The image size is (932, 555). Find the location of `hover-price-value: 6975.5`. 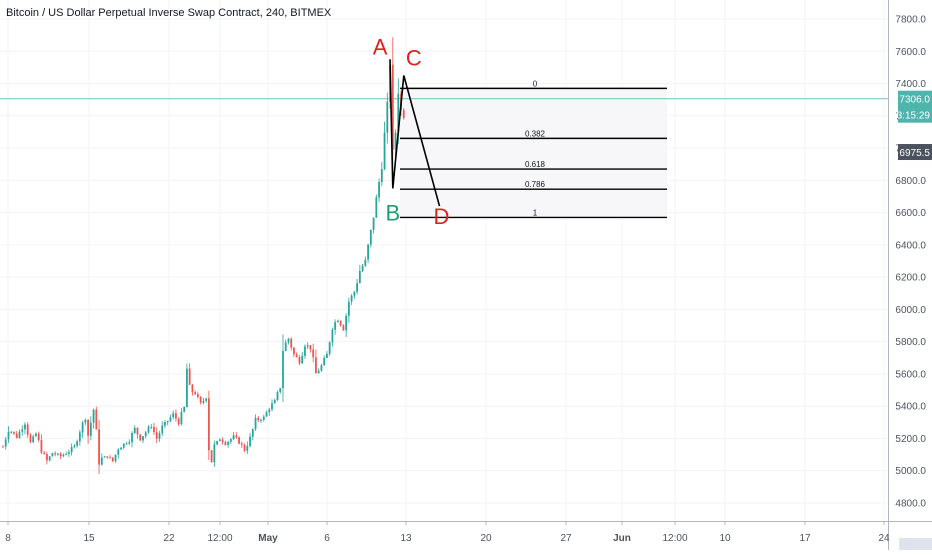

hover-price-value: 6975.5 is located at coordinates (914, 153).